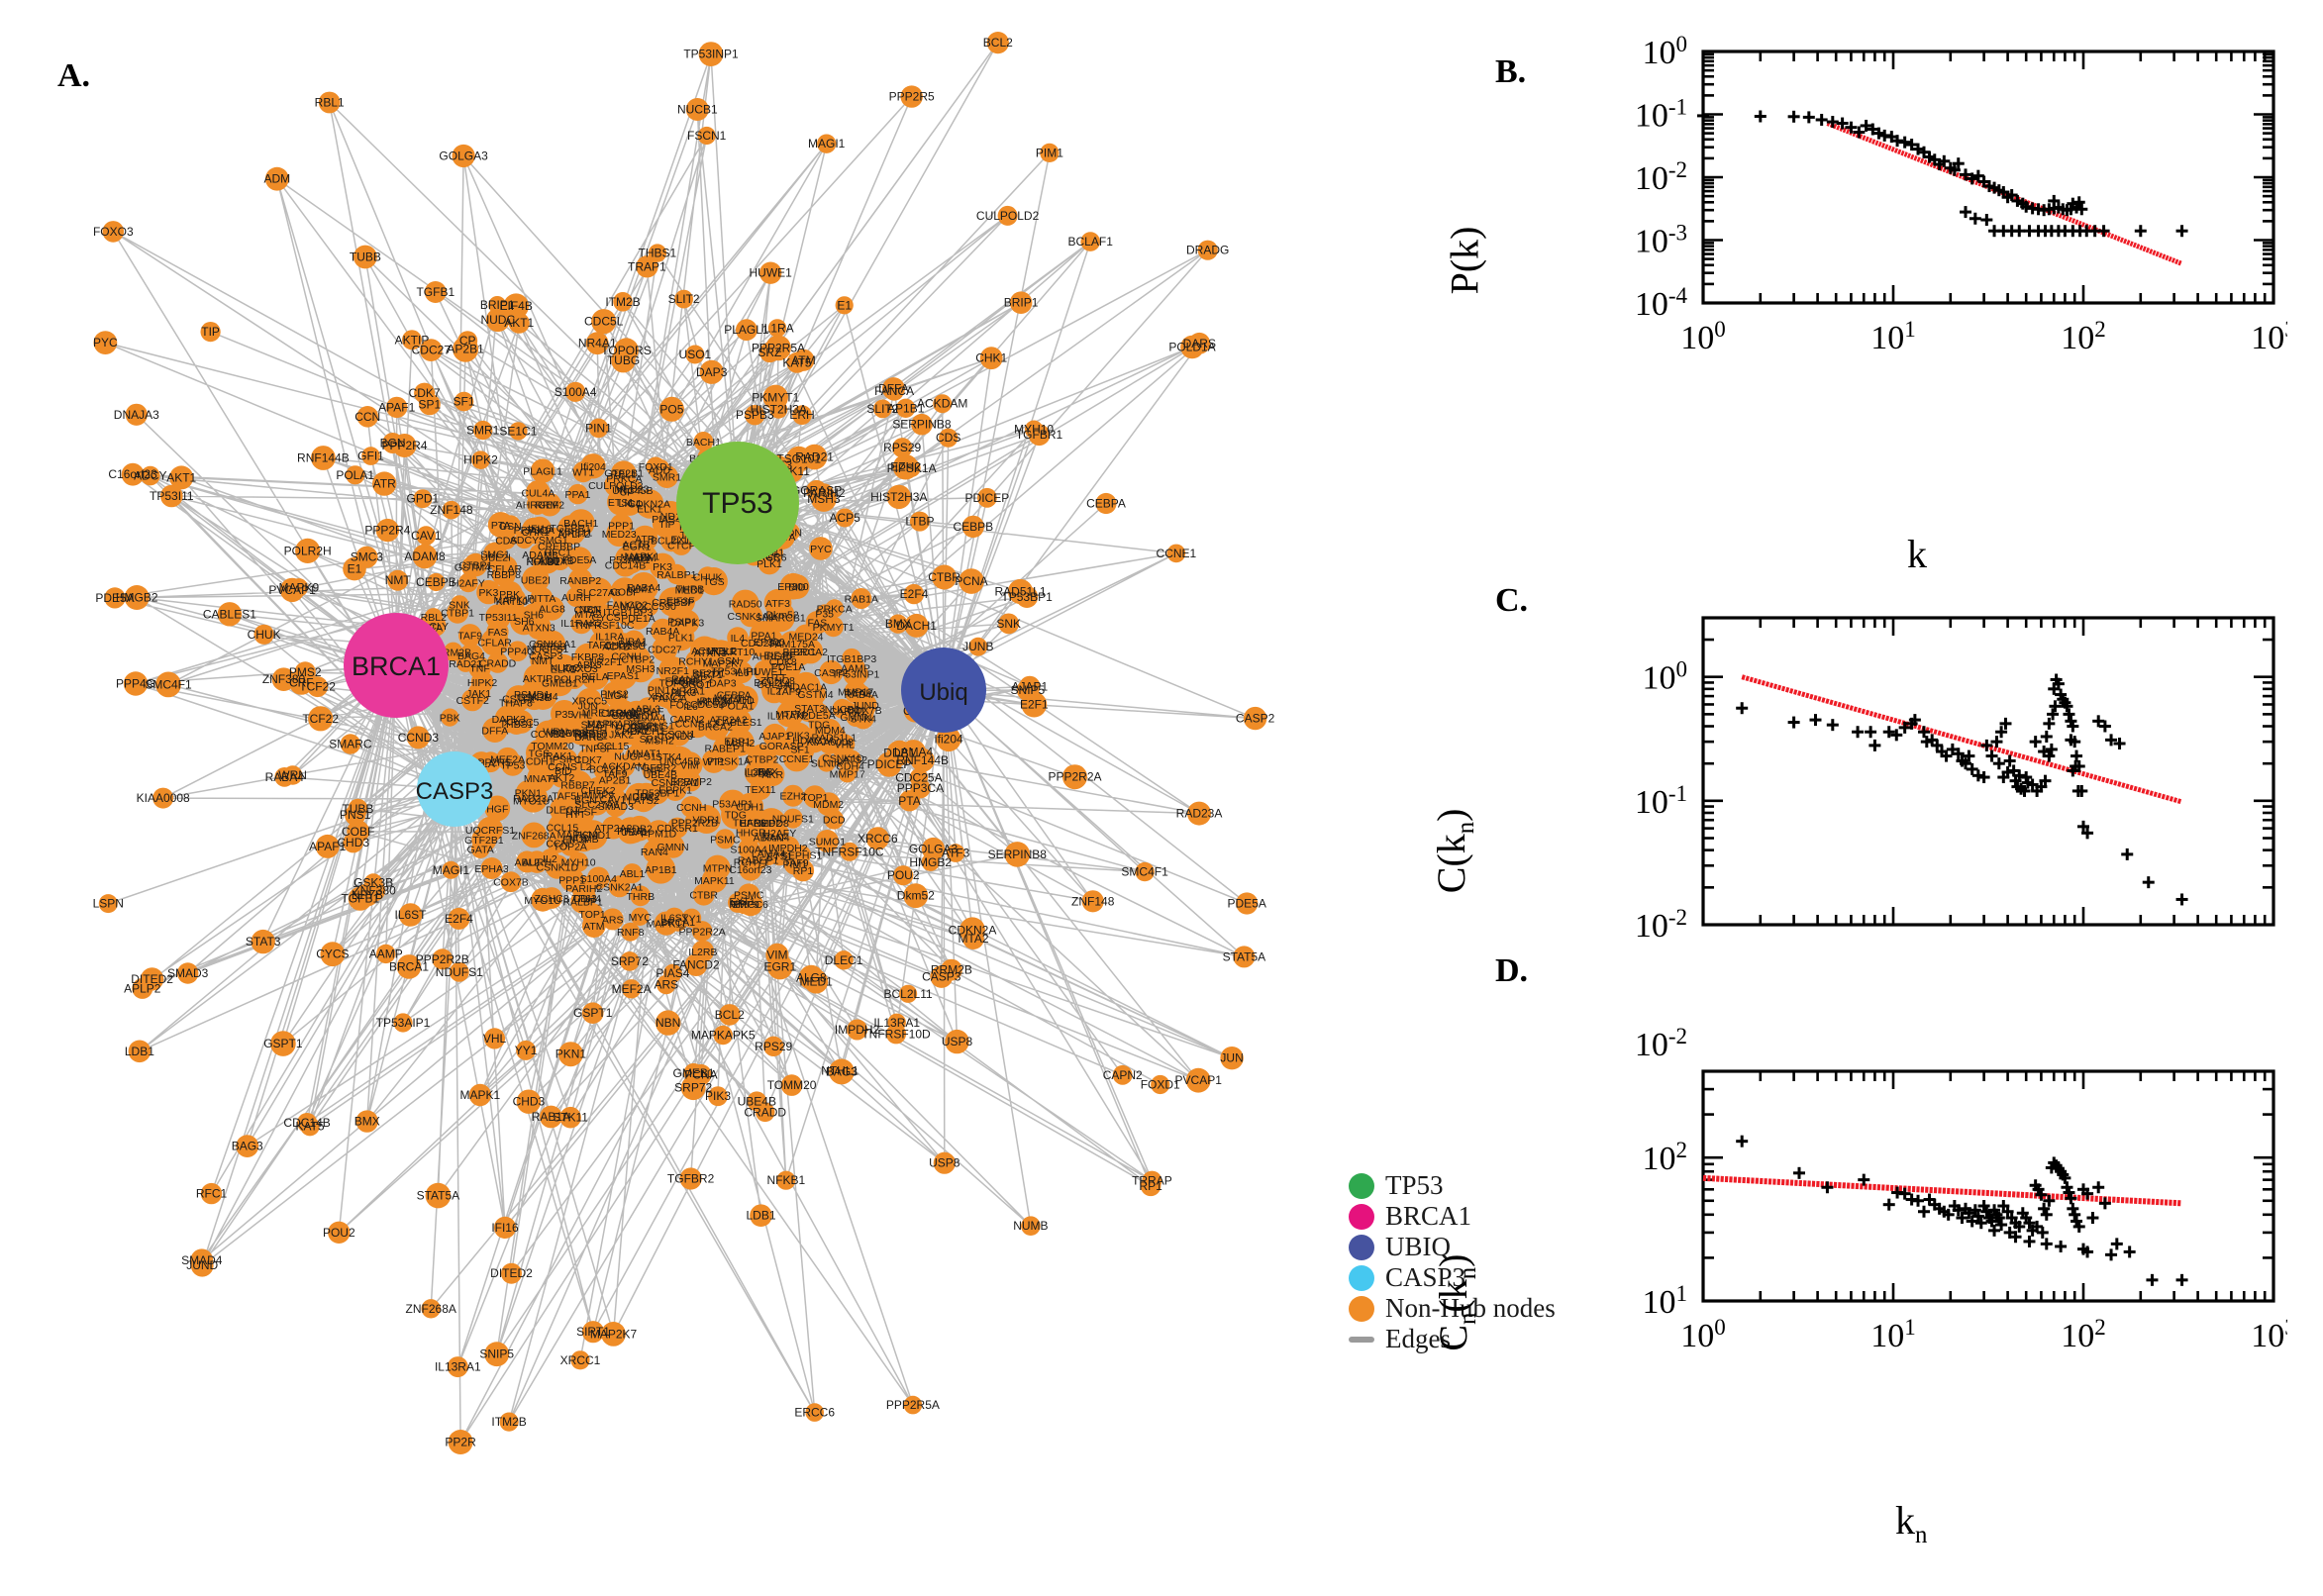 The image size is (2323, 1596). What do you see at coordinates (396, 665) in the screenshot?
I see `hub-node-brca1` at bounding box center [396, 665].